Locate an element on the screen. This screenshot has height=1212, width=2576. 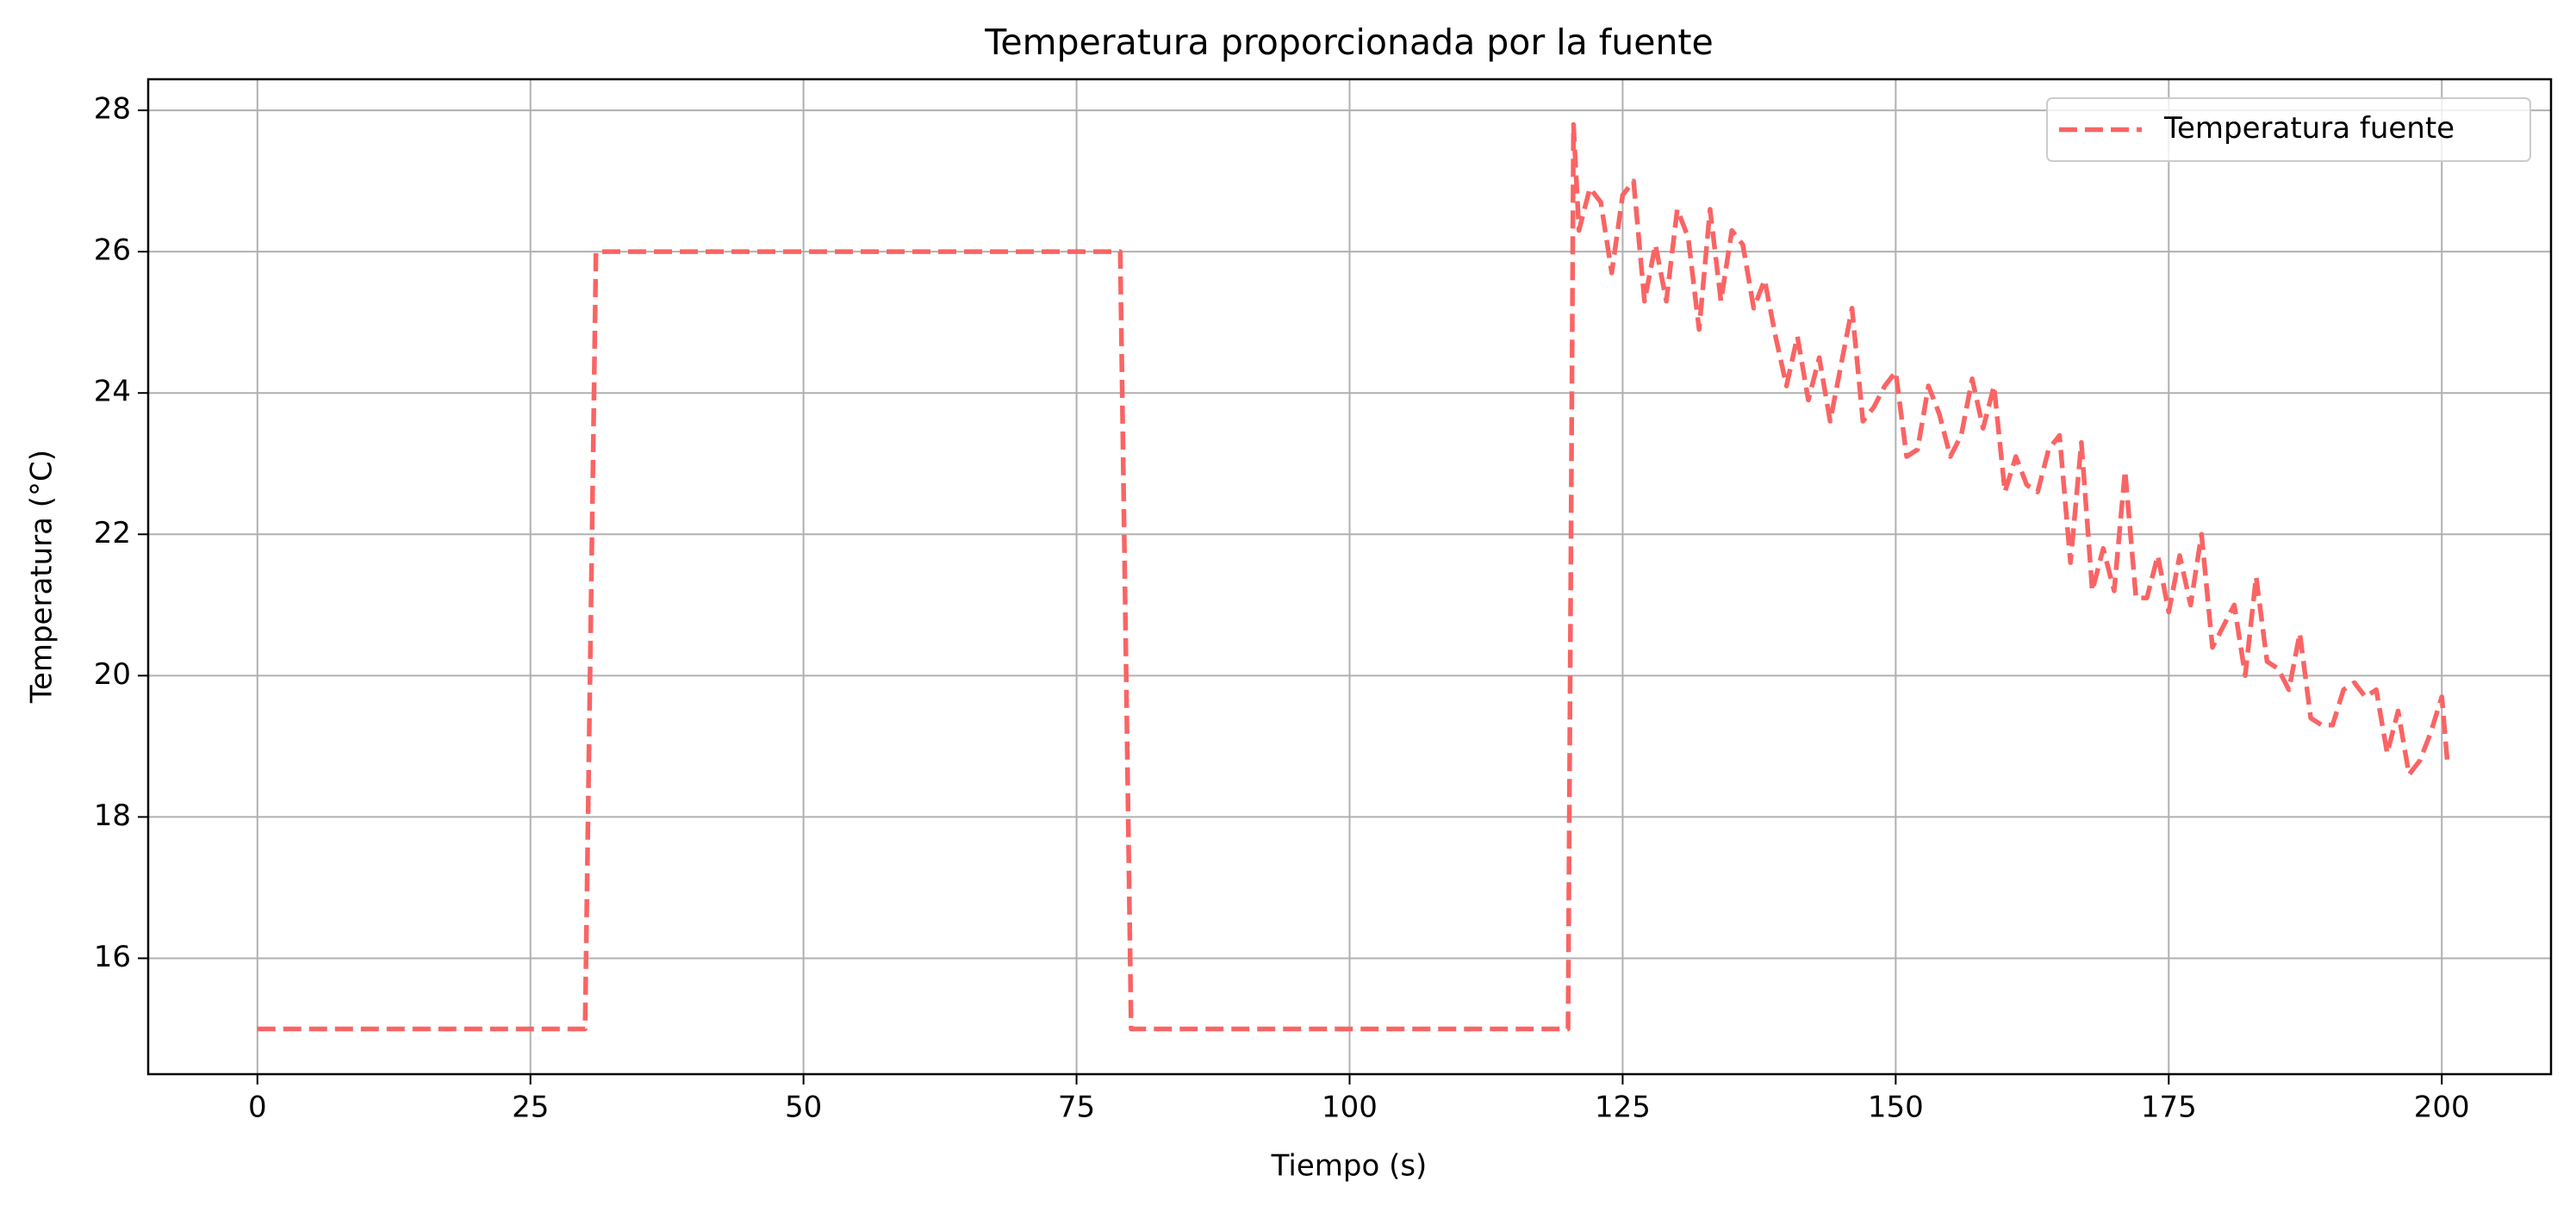
y-tick-label: 20 is located at coordinates (113, 674).